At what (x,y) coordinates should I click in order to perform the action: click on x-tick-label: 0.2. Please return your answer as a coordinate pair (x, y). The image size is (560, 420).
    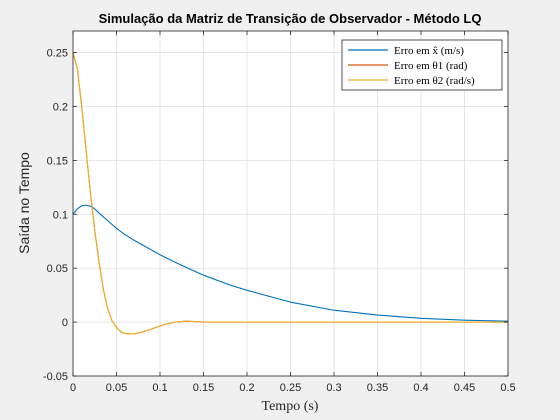
    Looking at the image, I should click on (246, 388).